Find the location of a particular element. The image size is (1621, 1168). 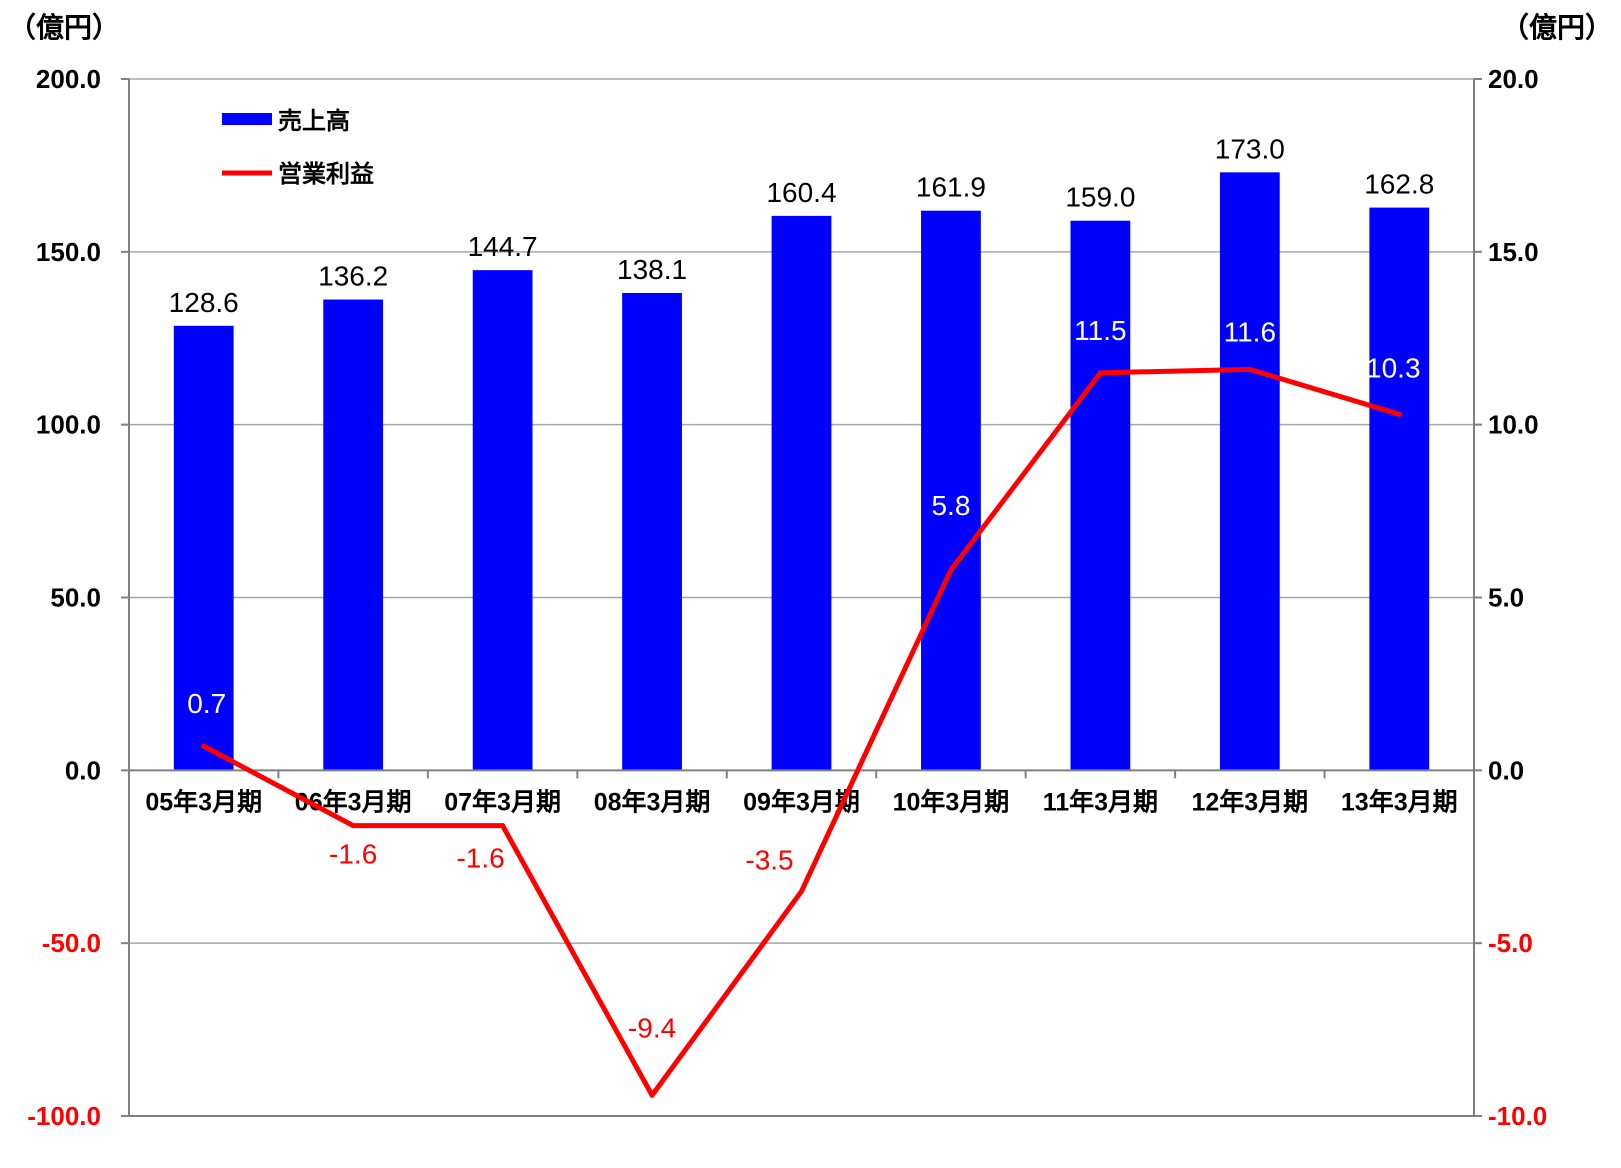

line-value-label: 5.8 is located at coordinates (950, 505).